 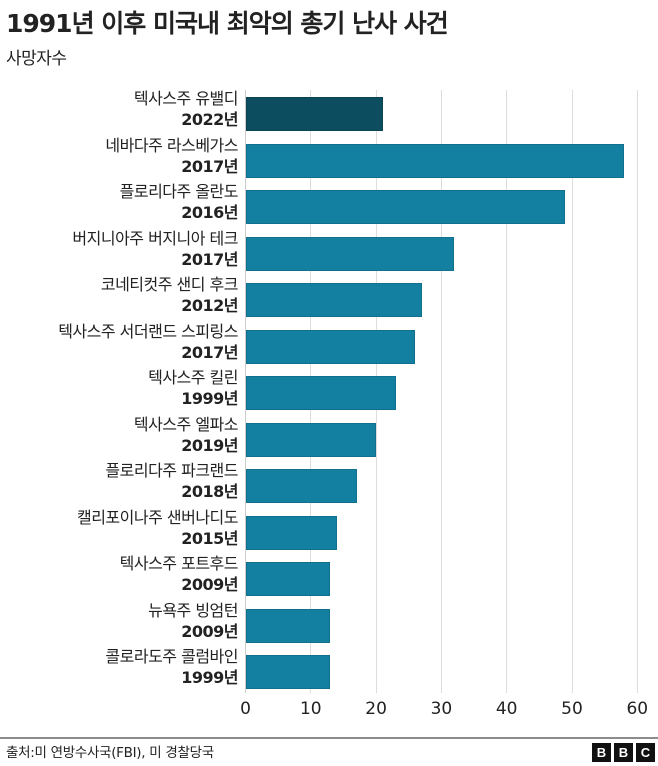 I want to click on x-tick-label: 40, so click(x=506, y=709).